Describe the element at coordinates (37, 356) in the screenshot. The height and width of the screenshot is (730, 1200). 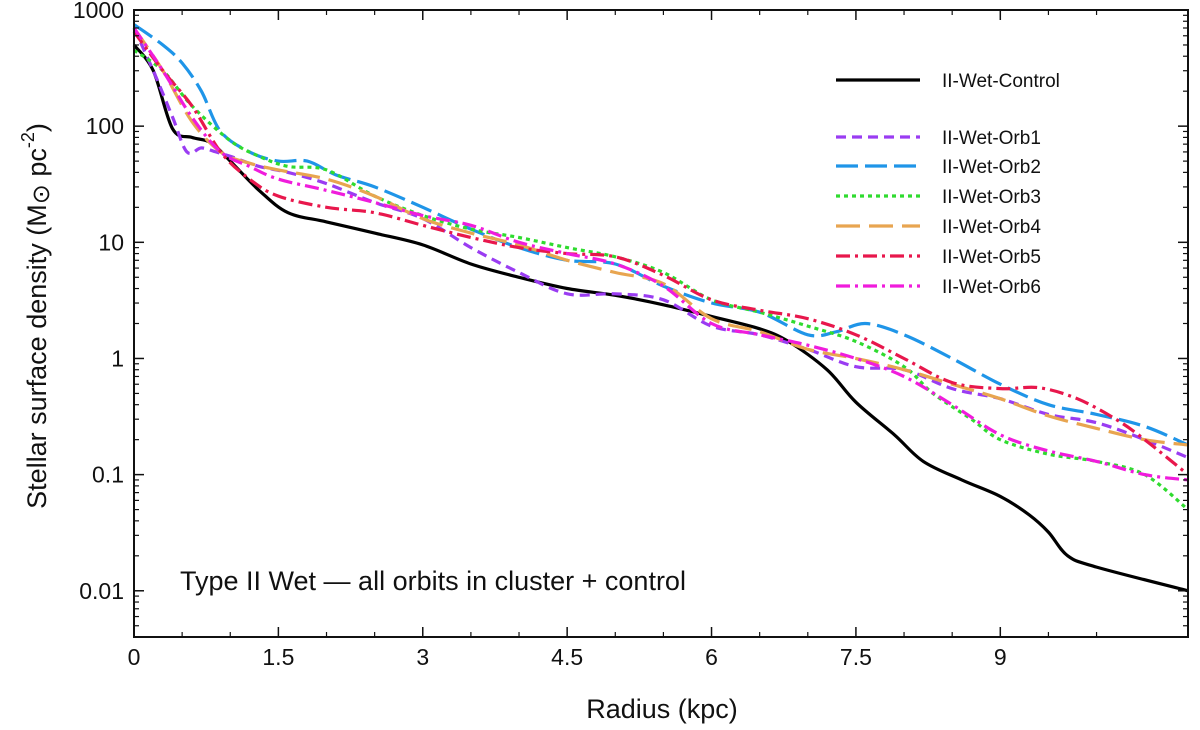
I see `y-axis-title-main: Stellar surface density (M` at that location.